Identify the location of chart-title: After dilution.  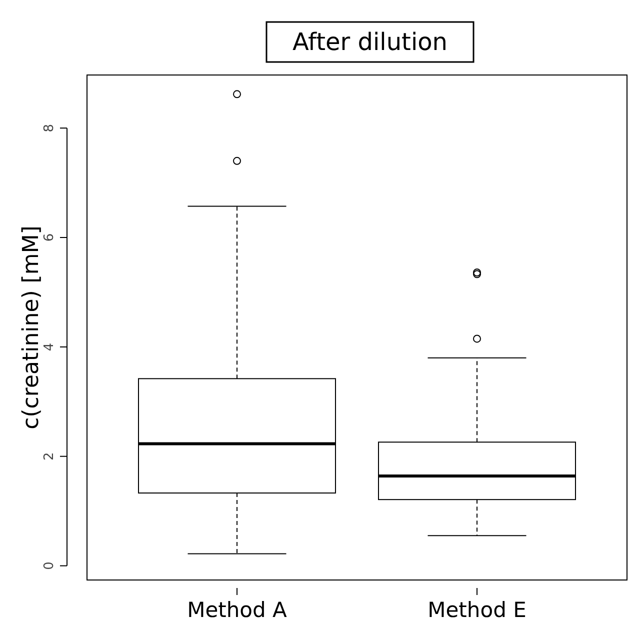
(370, 42).